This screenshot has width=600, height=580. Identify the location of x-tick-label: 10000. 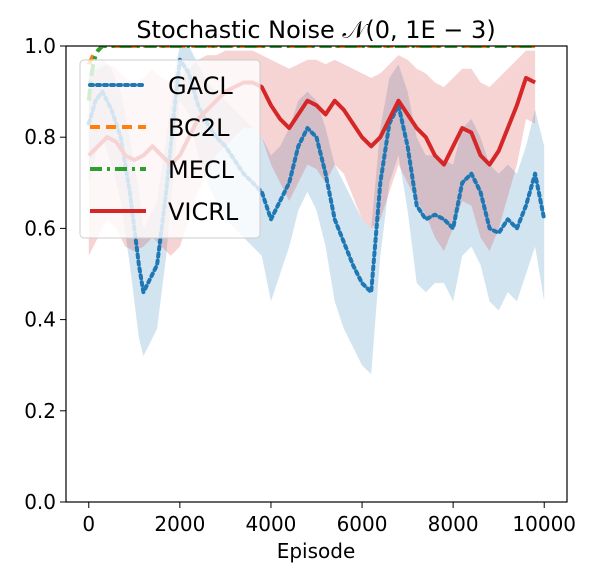
(544, 524).